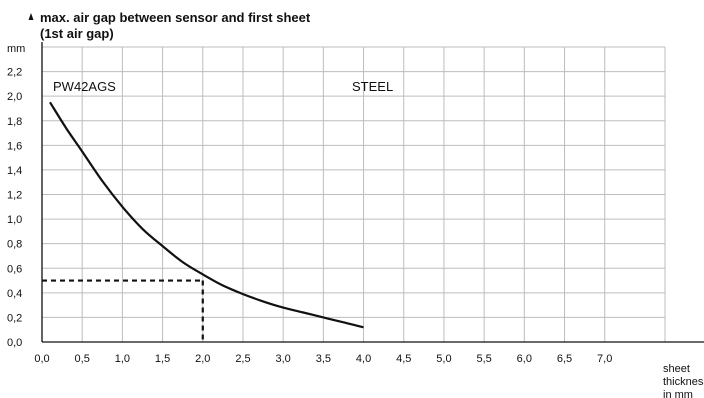 This screenshot has width=704, height=398. What do you see at coordinates (122, 359) in the screenshot?
I see `x-tick-label: 1,0` at bounding box center [122, 359].